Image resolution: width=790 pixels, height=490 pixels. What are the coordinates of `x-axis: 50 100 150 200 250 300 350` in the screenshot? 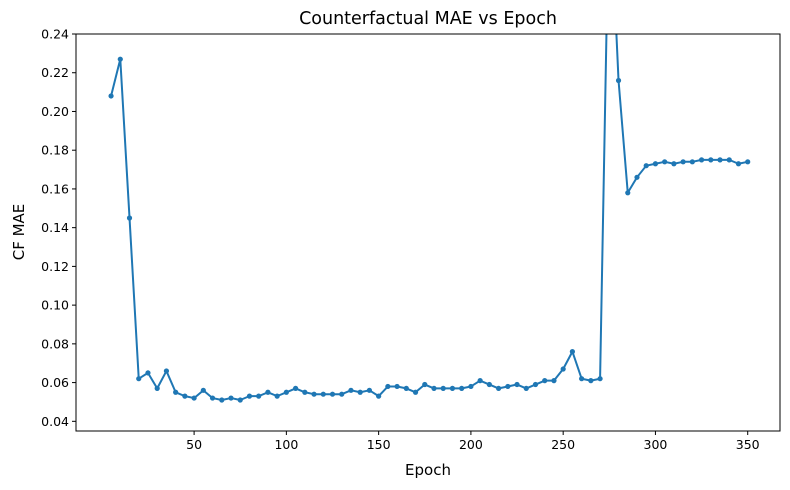 It's located at (473, 441).